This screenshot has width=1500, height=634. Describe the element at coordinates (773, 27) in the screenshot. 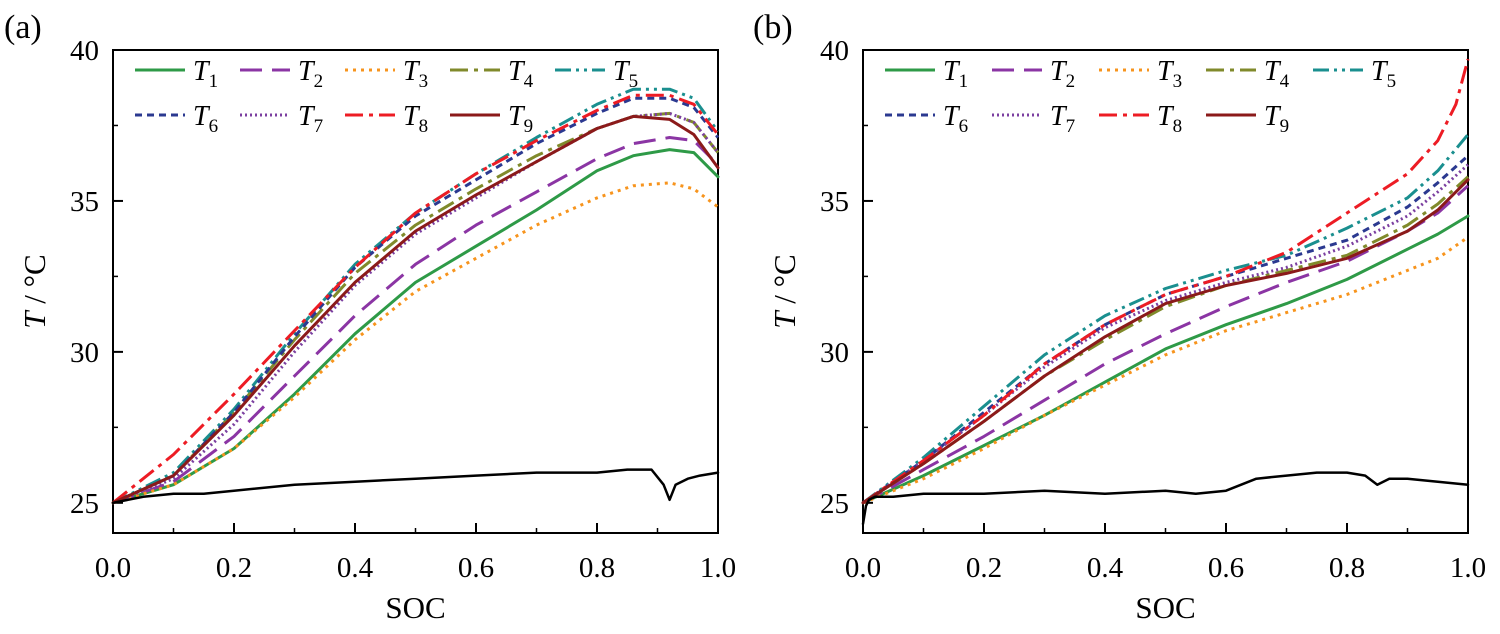

I see `panel-label: (b)` at that location.